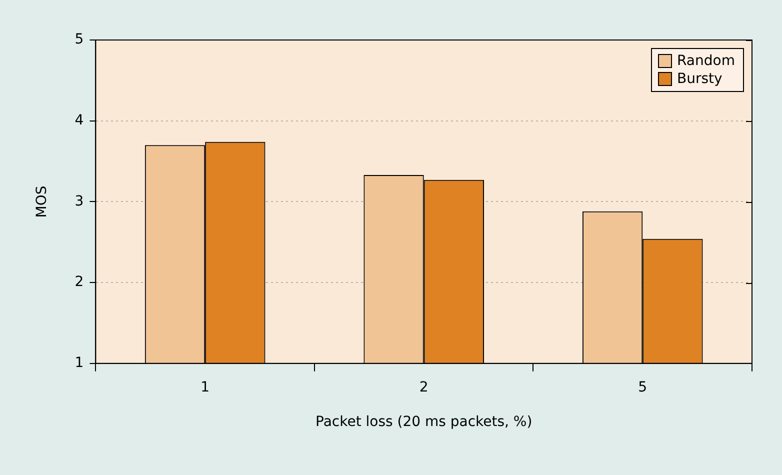 This screenshot has height=475, width=782. What do you see at coordinates (42, 202) in the screenshot?
I see `y-axis-title: MOS` at bounding box center [42, 202].